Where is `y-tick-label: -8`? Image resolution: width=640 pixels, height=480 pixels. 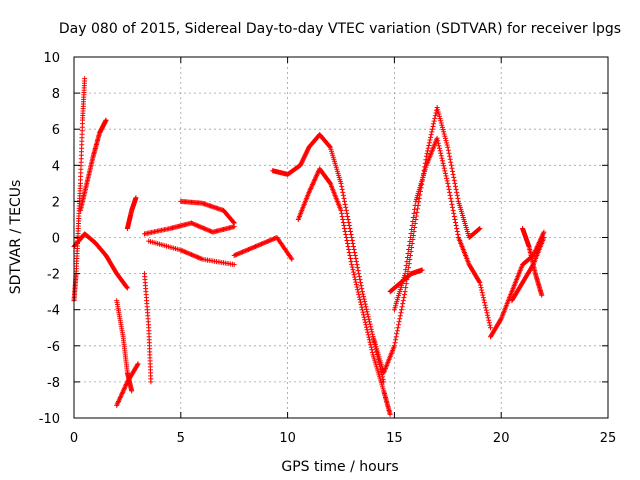
y-tick-label: -8 is located at coordinates (53, 383).